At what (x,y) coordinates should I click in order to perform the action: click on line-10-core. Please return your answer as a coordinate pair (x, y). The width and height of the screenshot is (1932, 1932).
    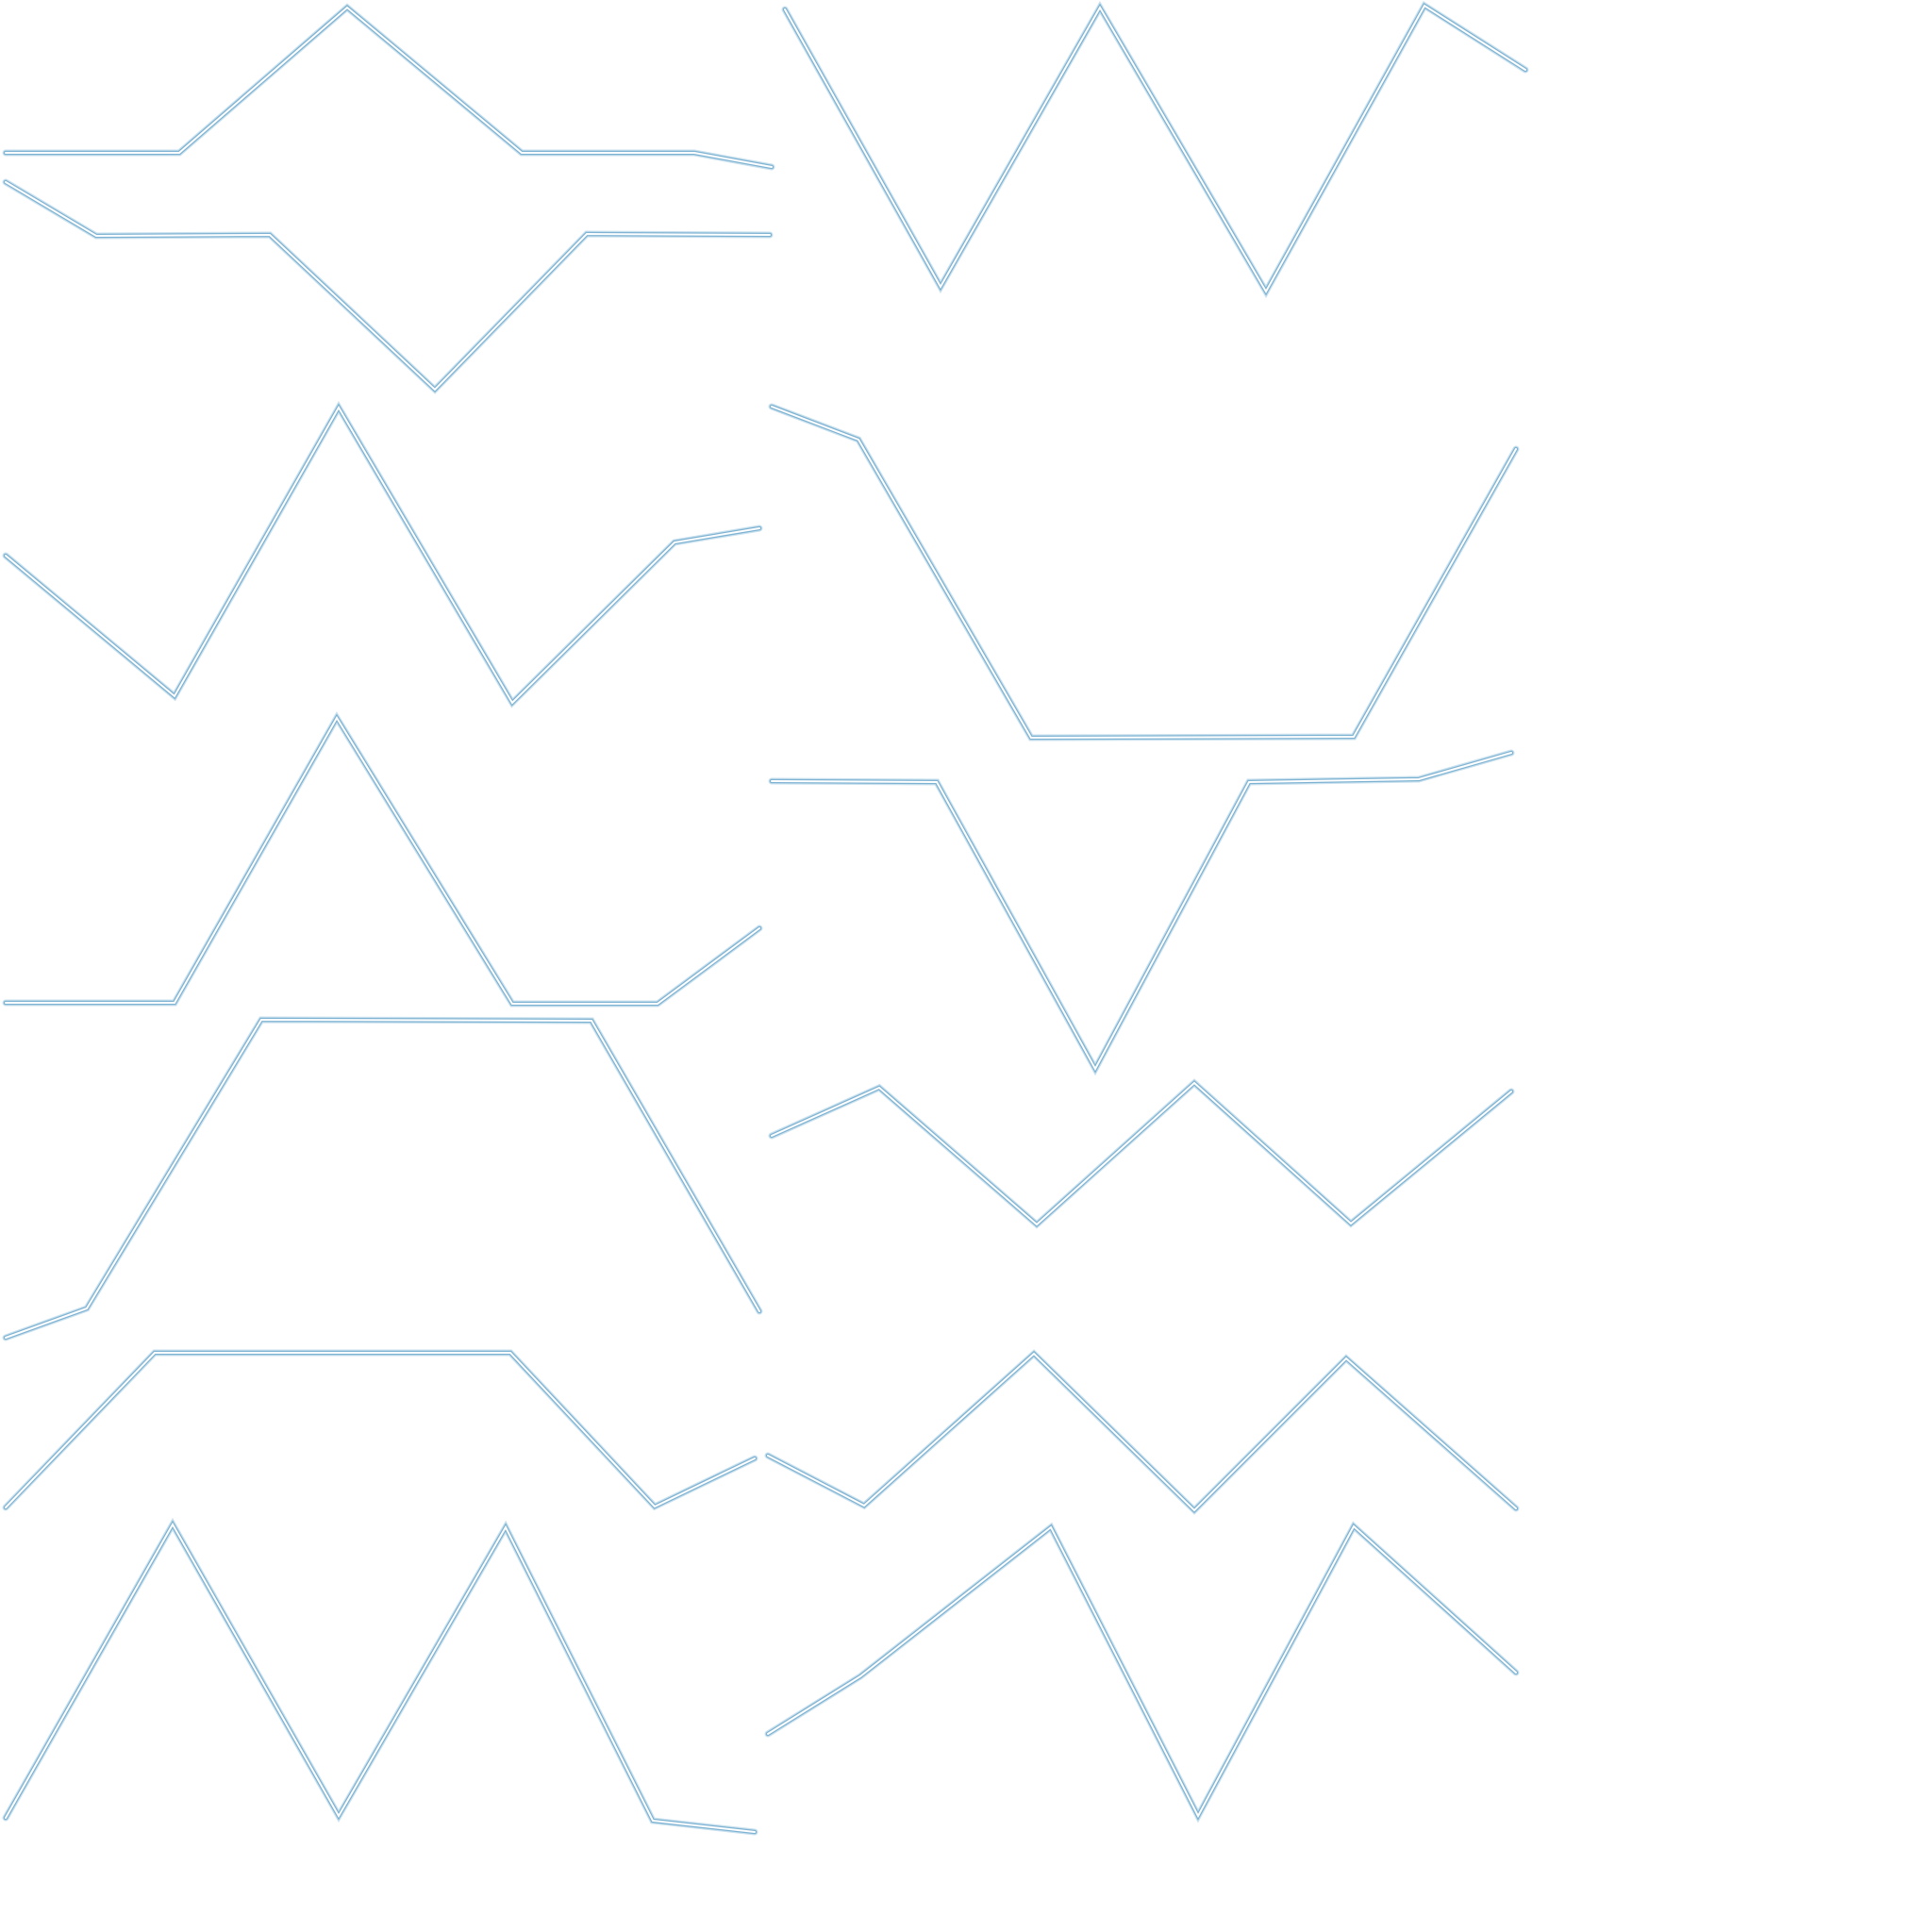
    Looking at the image, I should click on (380, 1430).